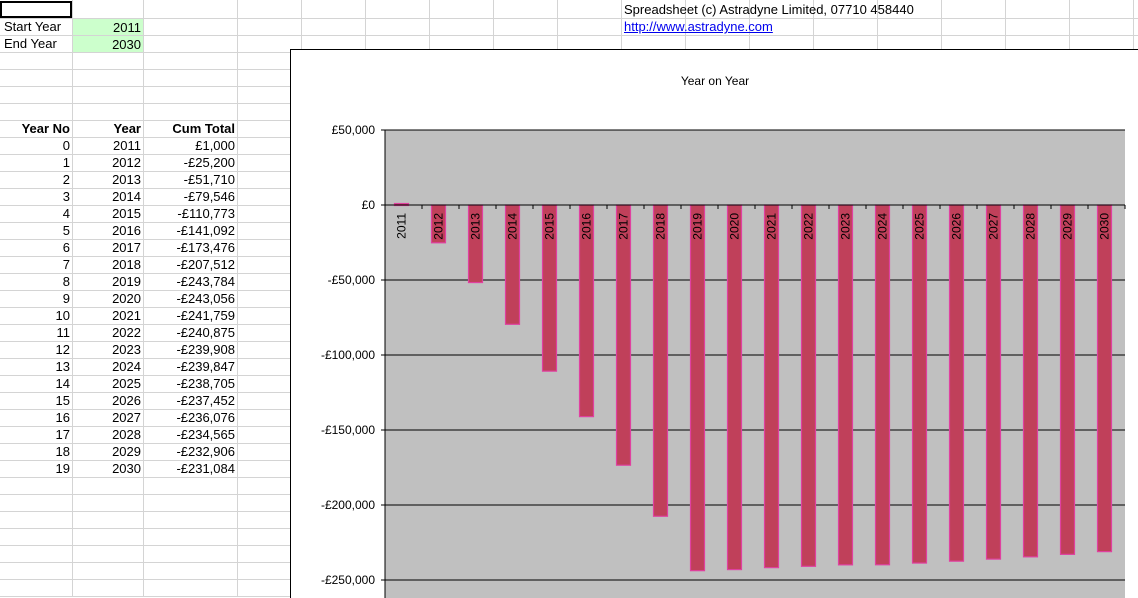 Image resolution: width=1138 pixels, height=598 pixels. What do you see at coordinates (62, 434) in the screenshot?
I see `year-no-cell: 17` at bounding box center [62, 434].